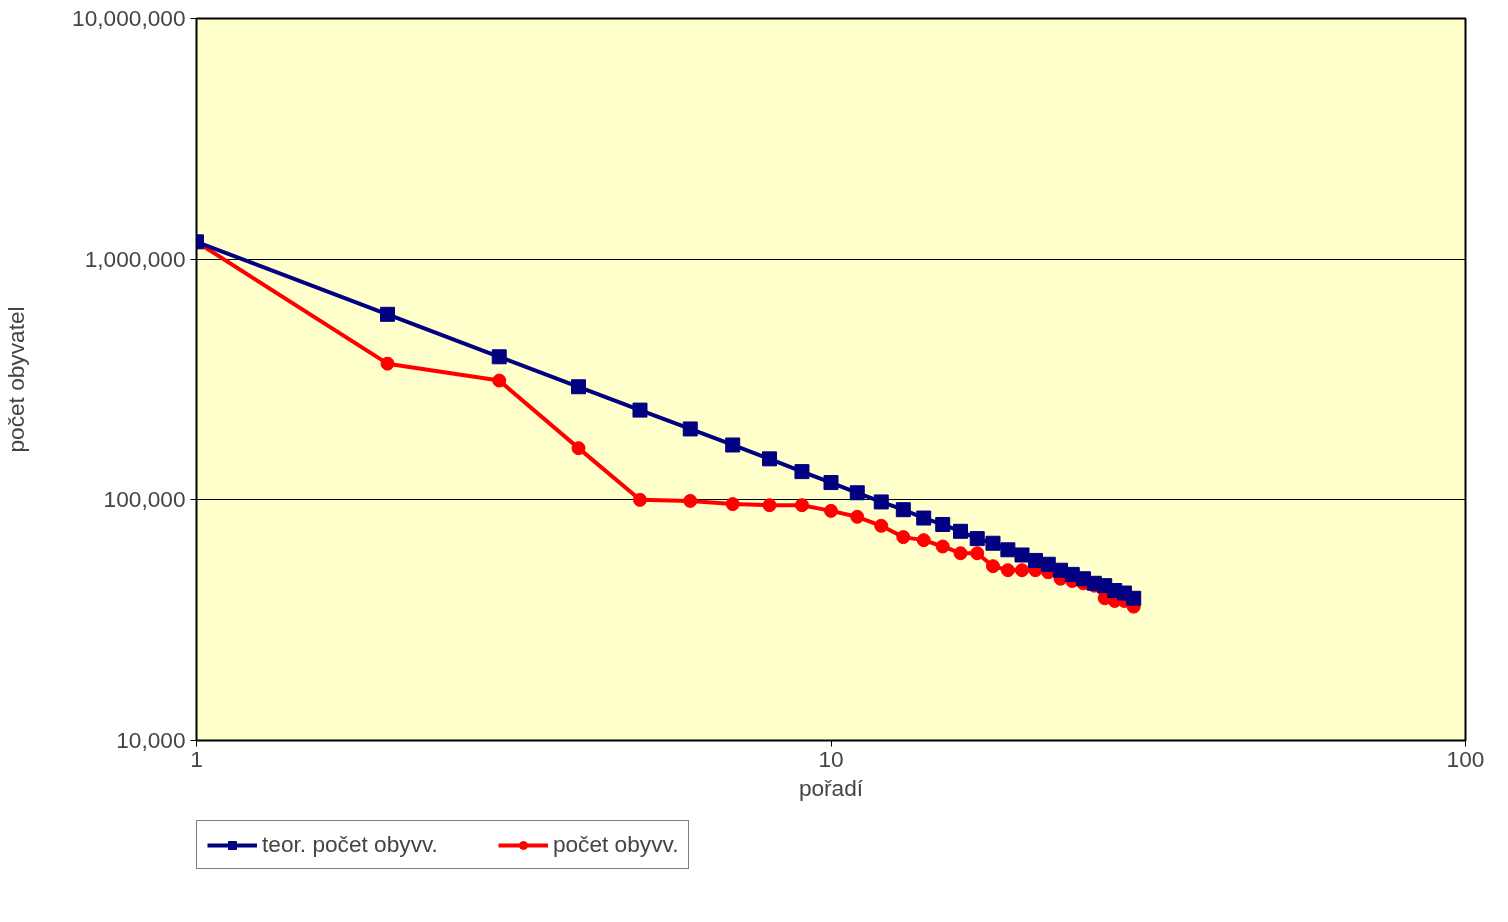 The image size is (1508, 922). What do you see at coordinates (144, 499) in the screenshot?
I see `y-tick-label: 100,000` at bounding box center [144, 499].